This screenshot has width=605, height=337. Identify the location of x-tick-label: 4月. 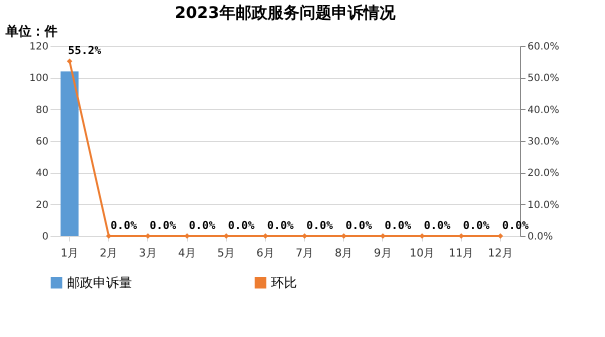
(187, 253).